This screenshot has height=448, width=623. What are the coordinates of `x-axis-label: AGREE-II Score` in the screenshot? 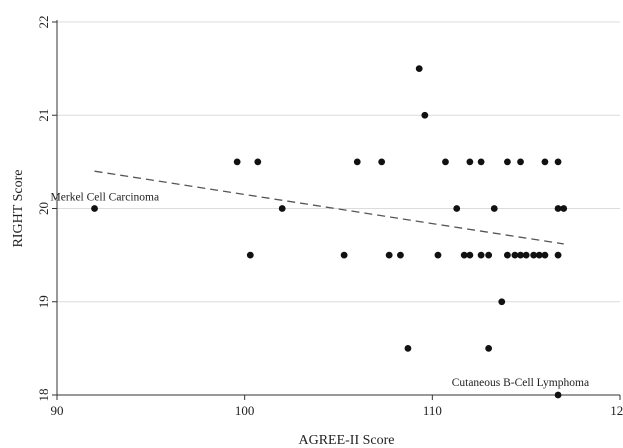 It's located at (346, 440).